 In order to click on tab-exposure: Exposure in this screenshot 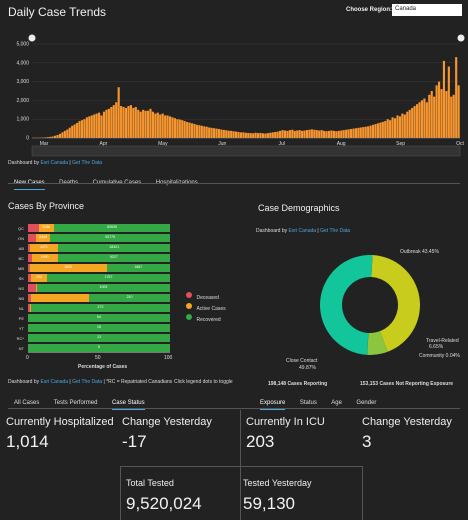, I will do `click(273, 405)`.